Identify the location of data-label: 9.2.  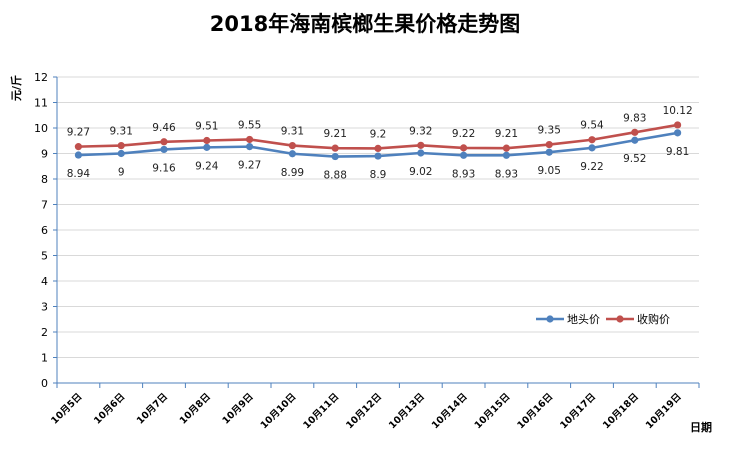
(378, 134).